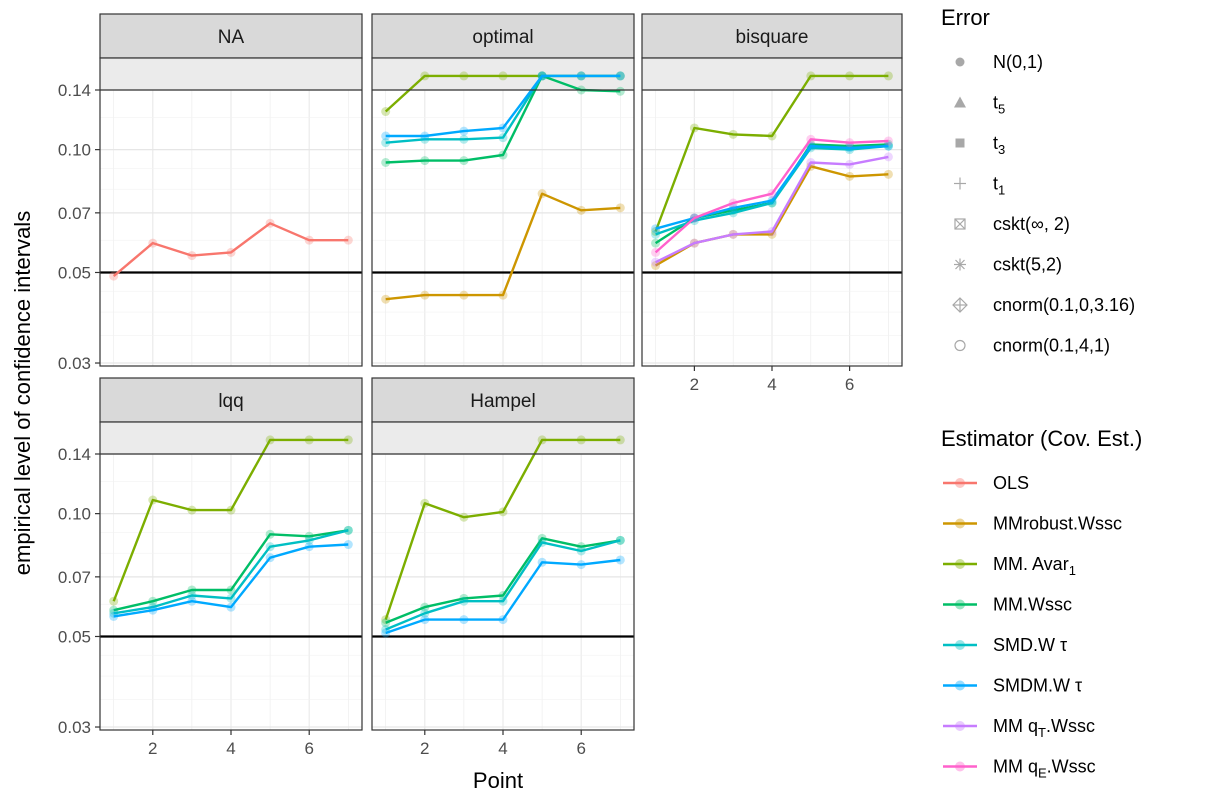 This screenshot has height=799, width=1208. I want to click on error-legend-label: t1, so click(999, 186).